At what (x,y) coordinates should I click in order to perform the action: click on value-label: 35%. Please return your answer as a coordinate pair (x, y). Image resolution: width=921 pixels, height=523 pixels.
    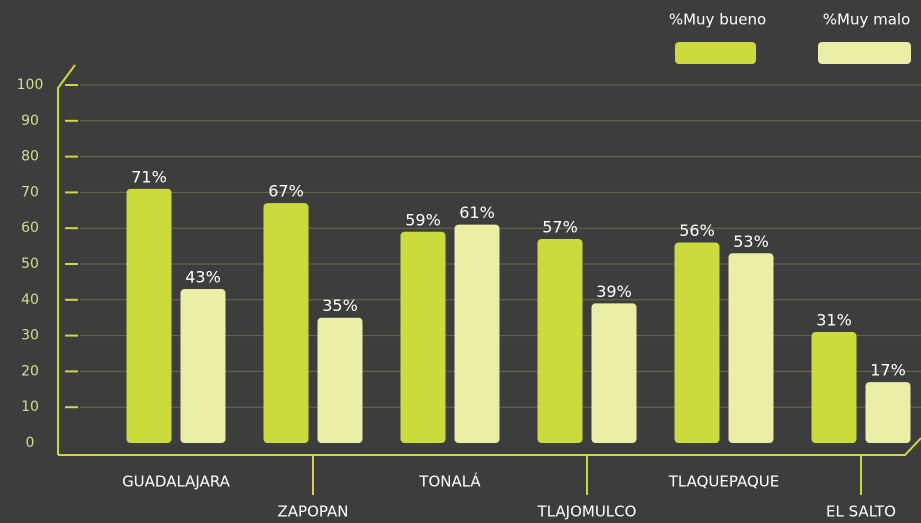
    Looking at the image, I should click on (340, 305).